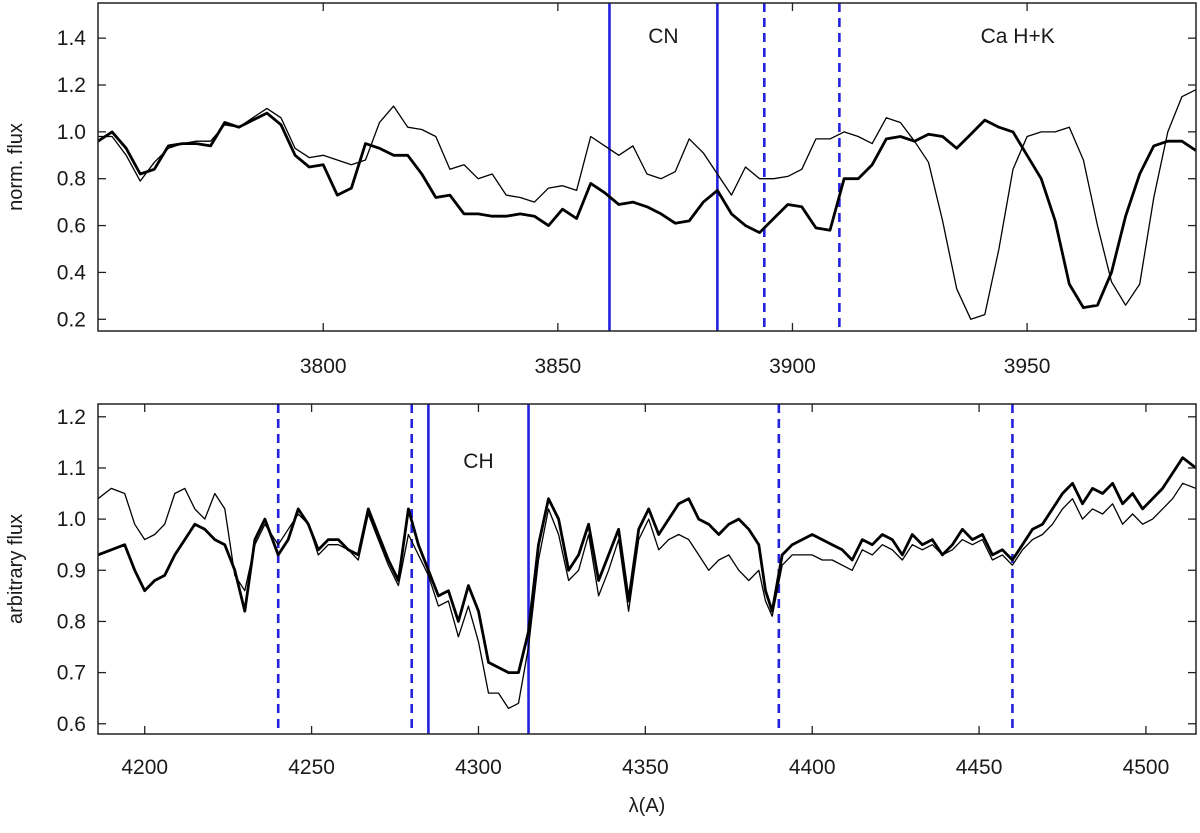 The image size is (1200, 833). I want to click on y-tick-label: 1.4, so click(72, 38).